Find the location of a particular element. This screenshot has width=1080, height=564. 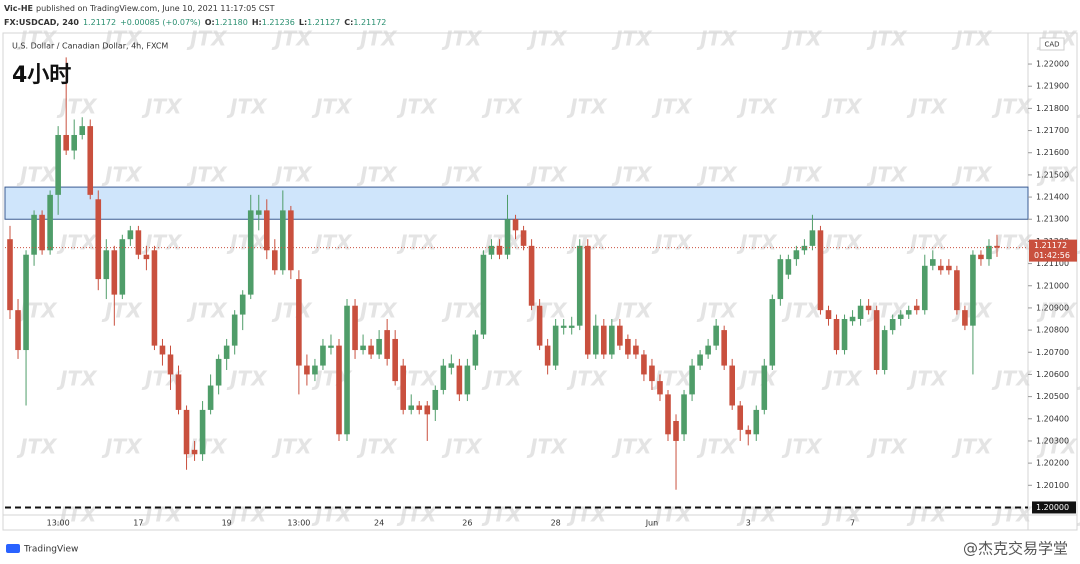

y-tick-label: 1.20700 is located at coordinates (1052, 352).